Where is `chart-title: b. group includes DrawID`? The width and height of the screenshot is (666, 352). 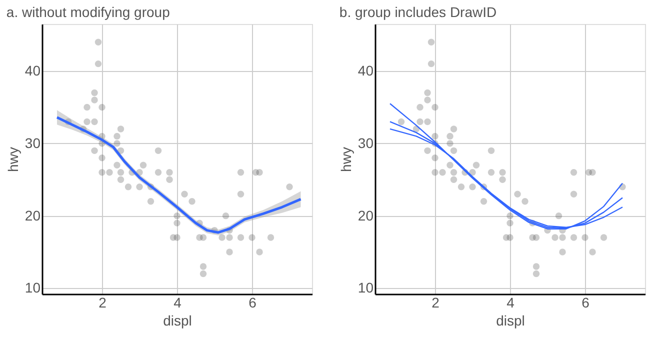
chart-title: b. group includes DrawID is located at coordinates (418, 12).